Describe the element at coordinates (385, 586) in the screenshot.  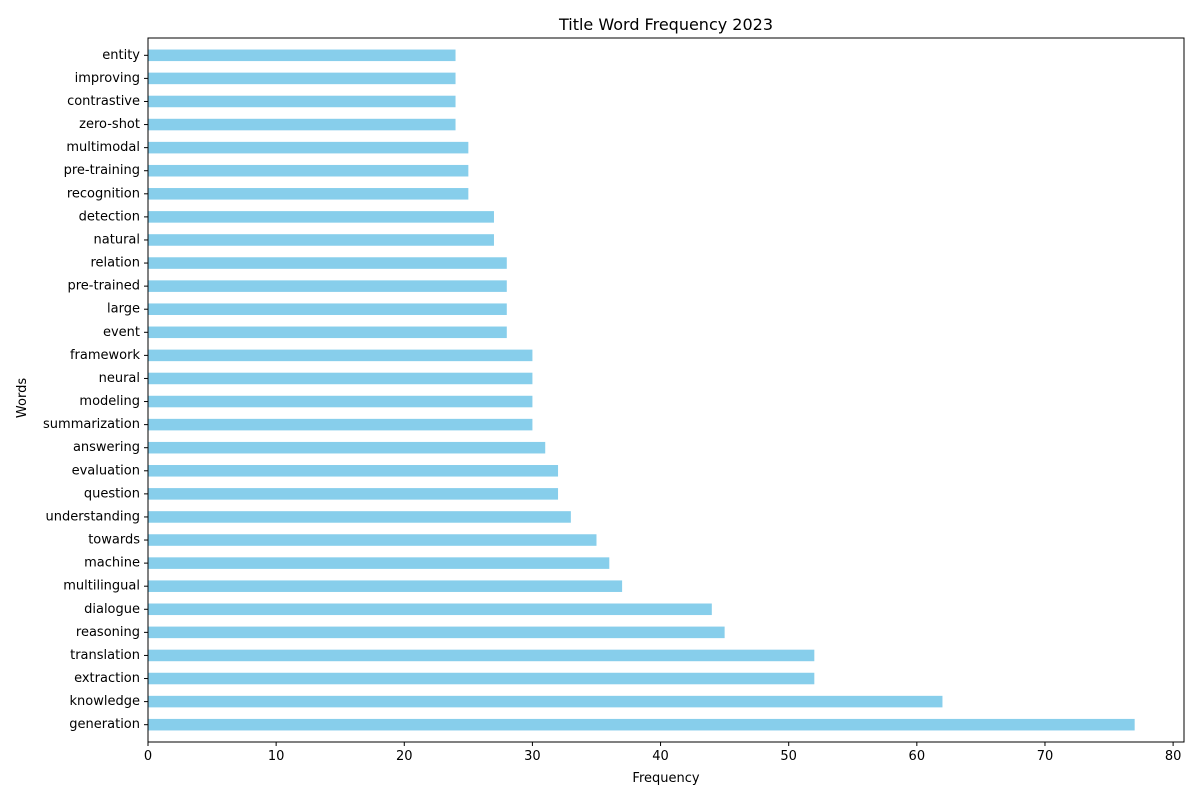
I see `bar-multilingual` at that location.